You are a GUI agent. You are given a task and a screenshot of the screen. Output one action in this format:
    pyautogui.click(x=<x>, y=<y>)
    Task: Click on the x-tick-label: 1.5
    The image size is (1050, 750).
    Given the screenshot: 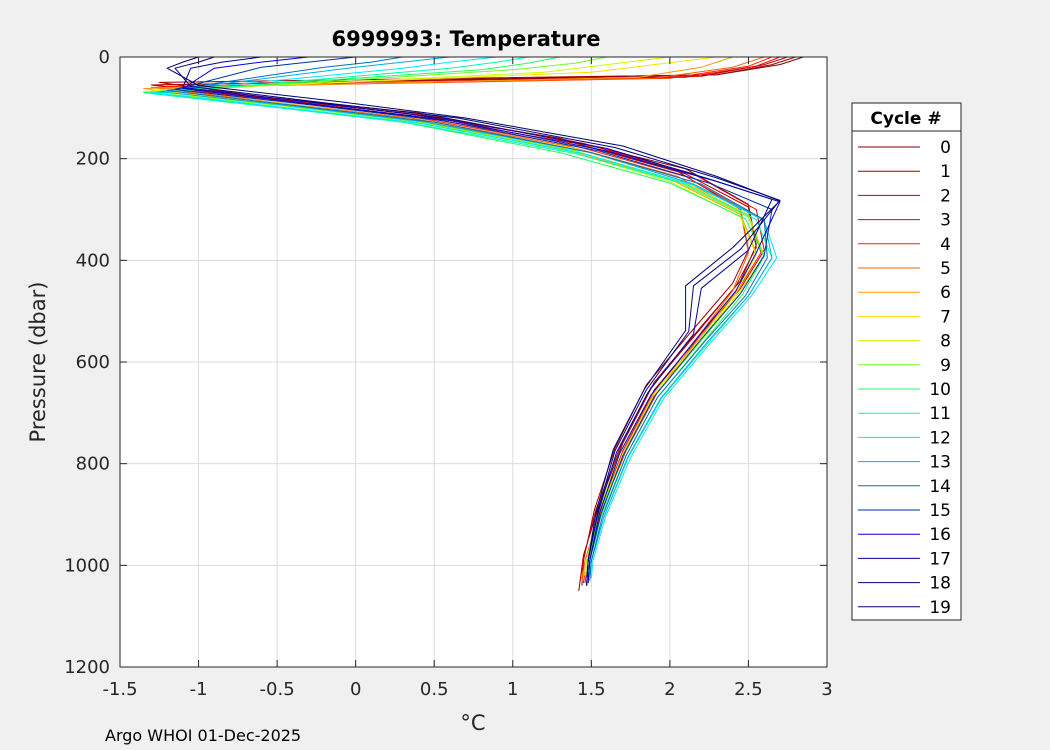 What is the action you would take?
    pyautogui.click(x=591, y=689)
    